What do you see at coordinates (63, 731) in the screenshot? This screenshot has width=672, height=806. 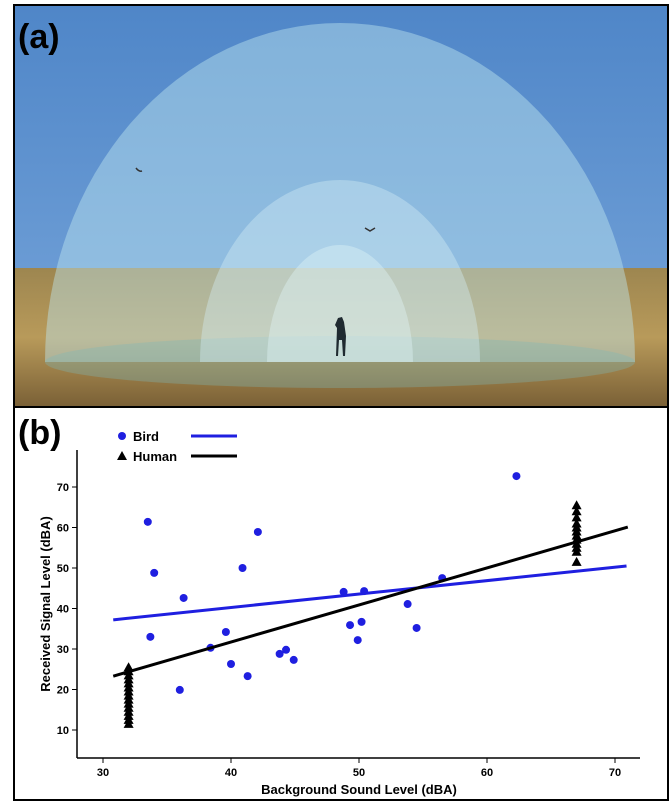 I see `y-tick-label: 10` at bounding box center [63, 731].